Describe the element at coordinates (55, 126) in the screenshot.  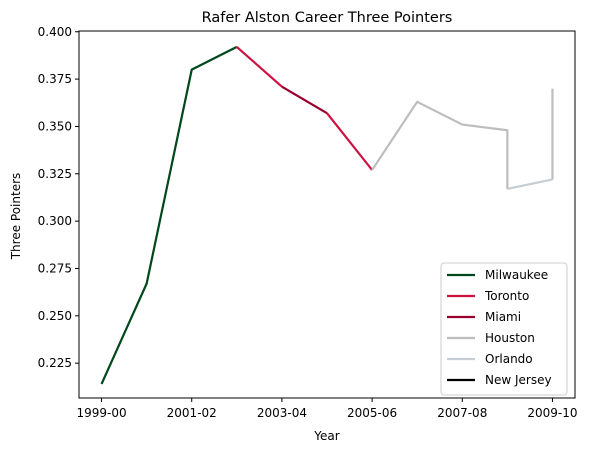
I see `y-tick-label: 0.350` at that location.